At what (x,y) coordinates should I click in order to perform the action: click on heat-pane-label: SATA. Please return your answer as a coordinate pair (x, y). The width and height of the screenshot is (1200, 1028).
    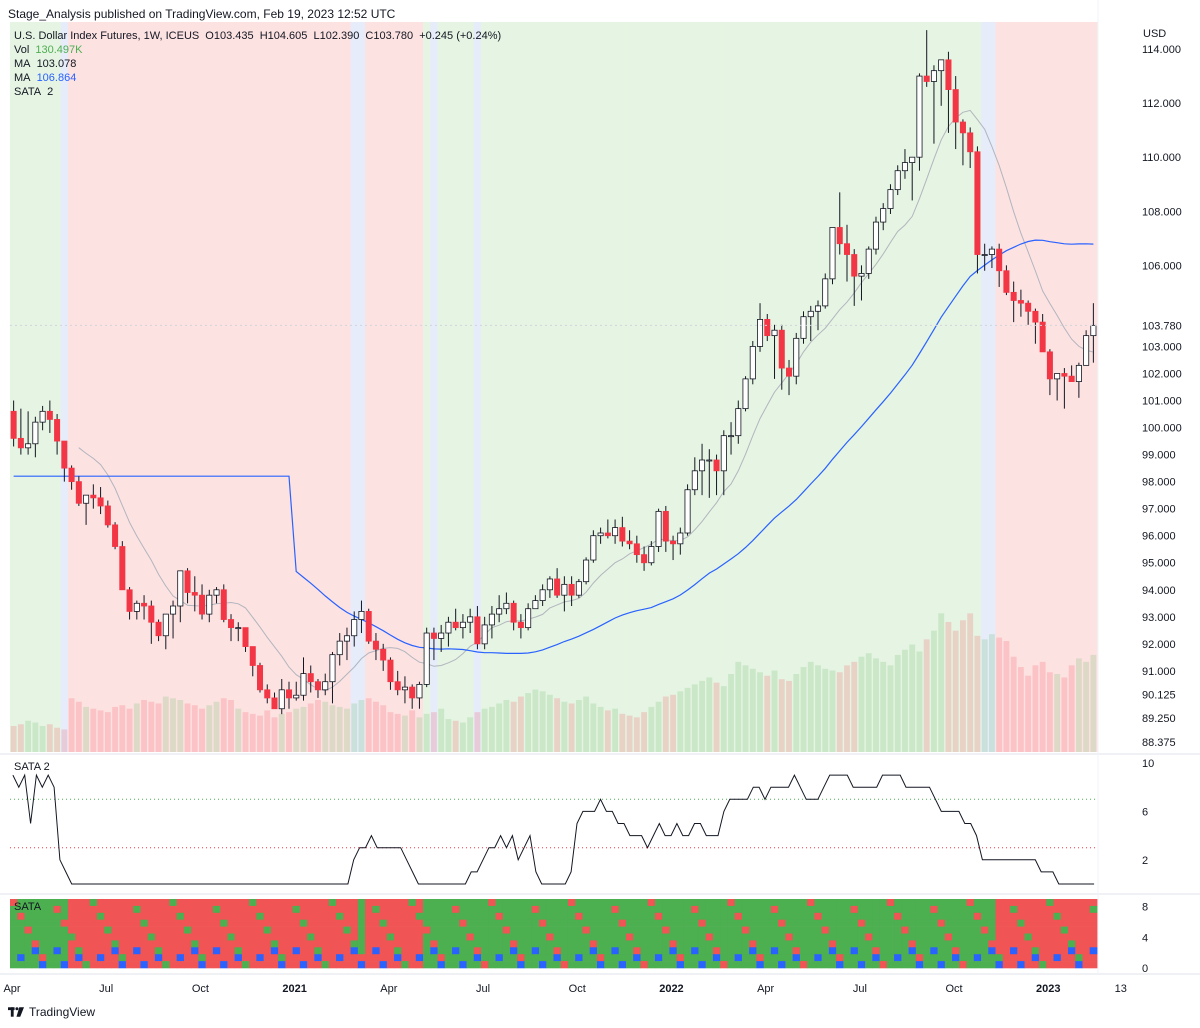
    Looking at the image, I should click on (28, 907).